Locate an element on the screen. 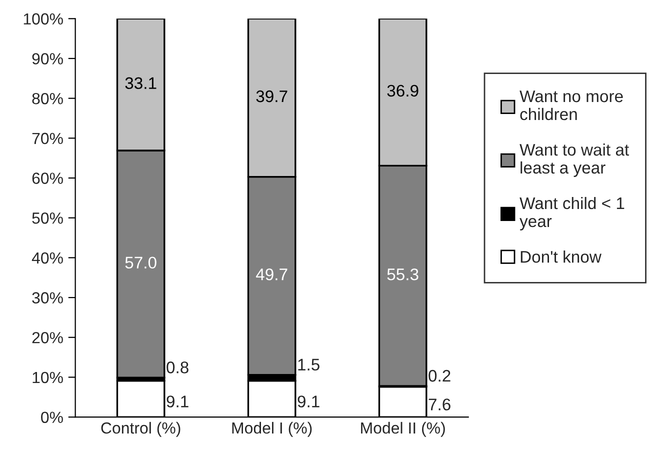  legend-label: Want to wait at least a year is located at coordinates (574, 160).